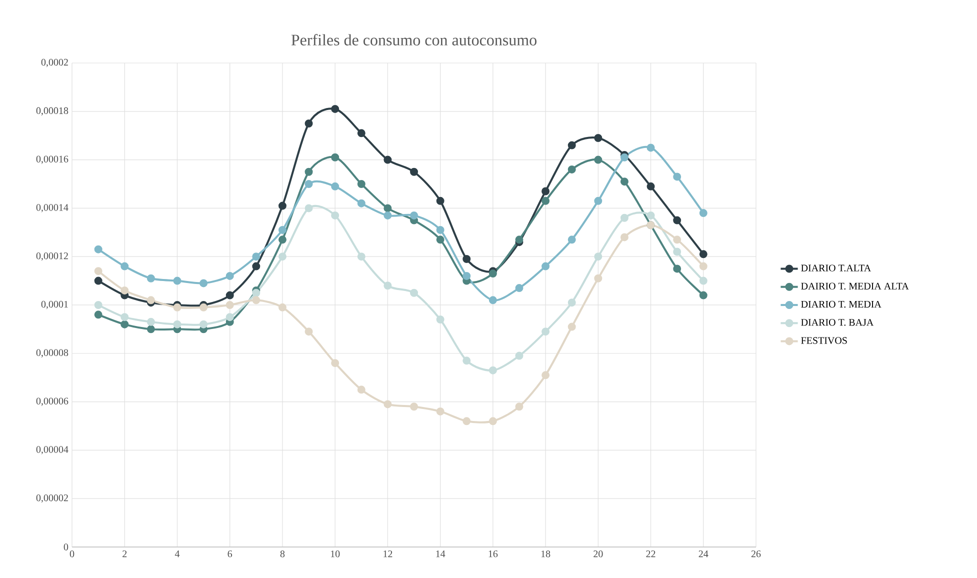 The height and width of the screenshot is (578, 977). I want to click on x-tick-label: 8, so click(282, 554).